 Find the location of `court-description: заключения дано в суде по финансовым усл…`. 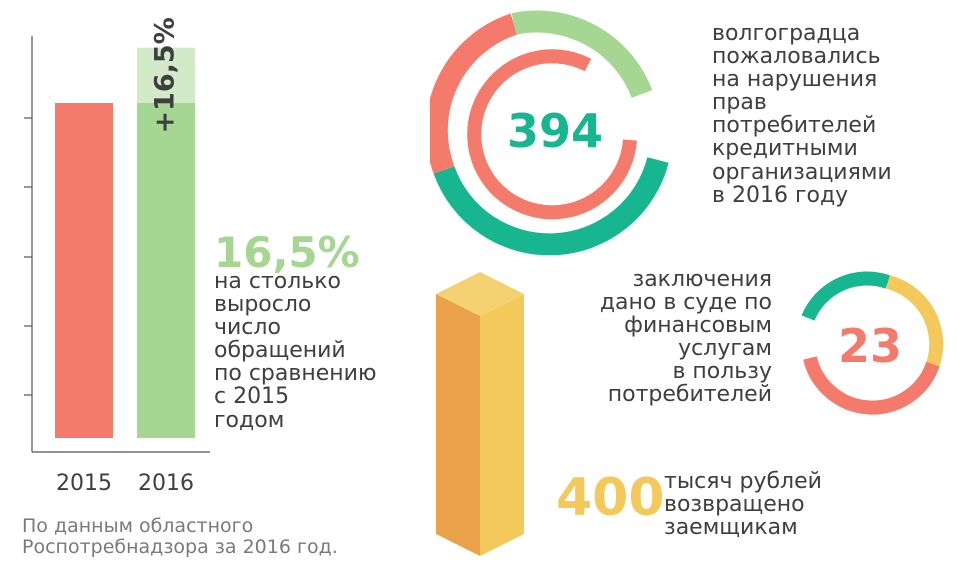

court-description: заключения дано в суде по финансовым усл… is located at coordinates (666, 337).